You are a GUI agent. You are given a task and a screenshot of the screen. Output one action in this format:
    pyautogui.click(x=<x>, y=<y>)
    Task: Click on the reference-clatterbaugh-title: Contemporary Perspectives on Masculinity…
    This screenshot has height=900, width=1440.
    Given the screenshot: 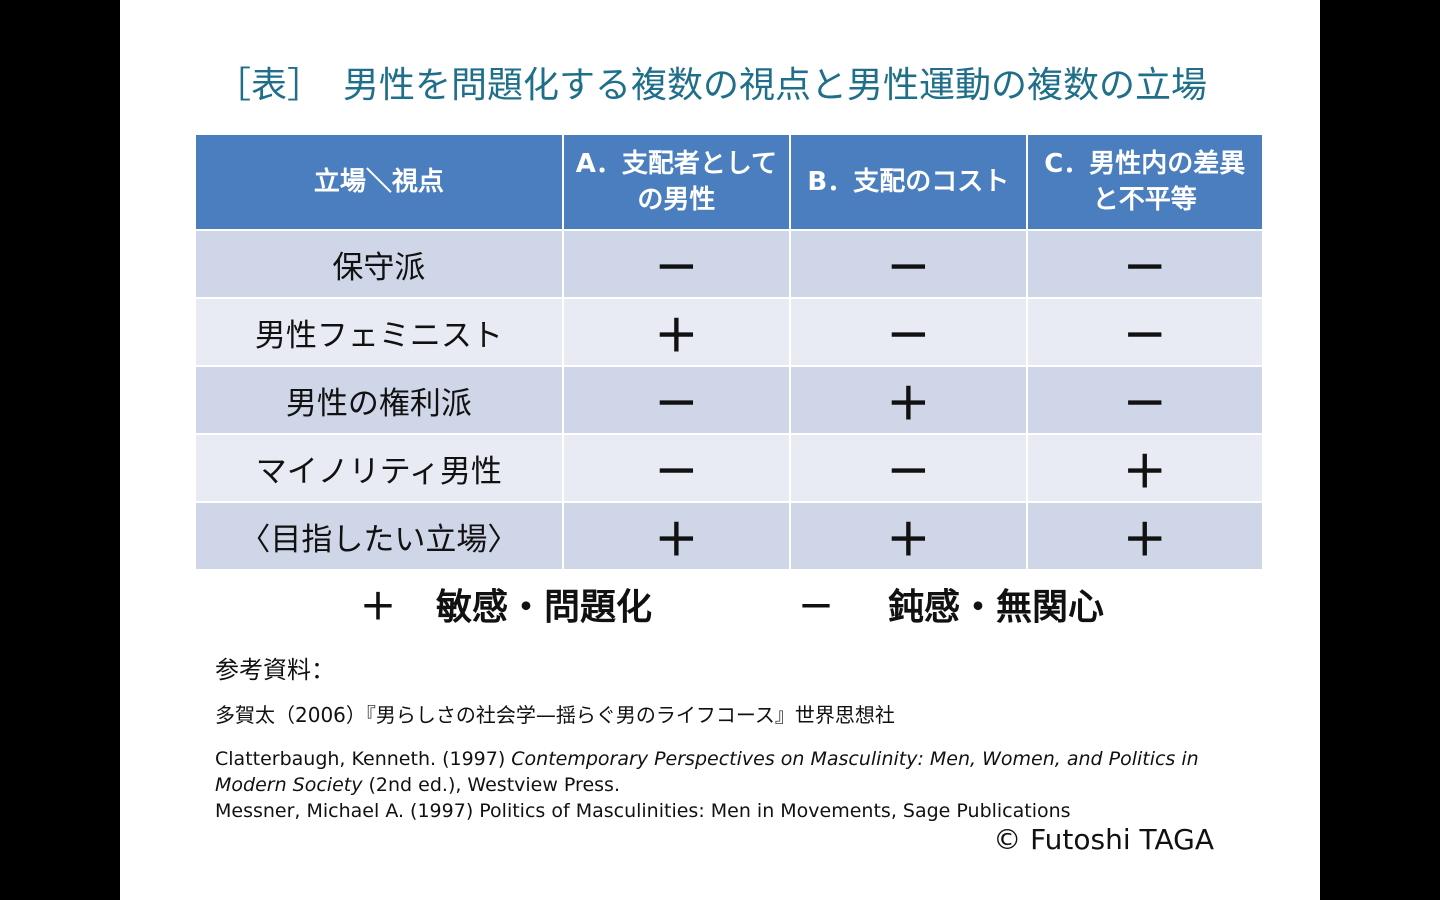 What is the action you would take?
    pyautogui.click(x=707, y=772)
    